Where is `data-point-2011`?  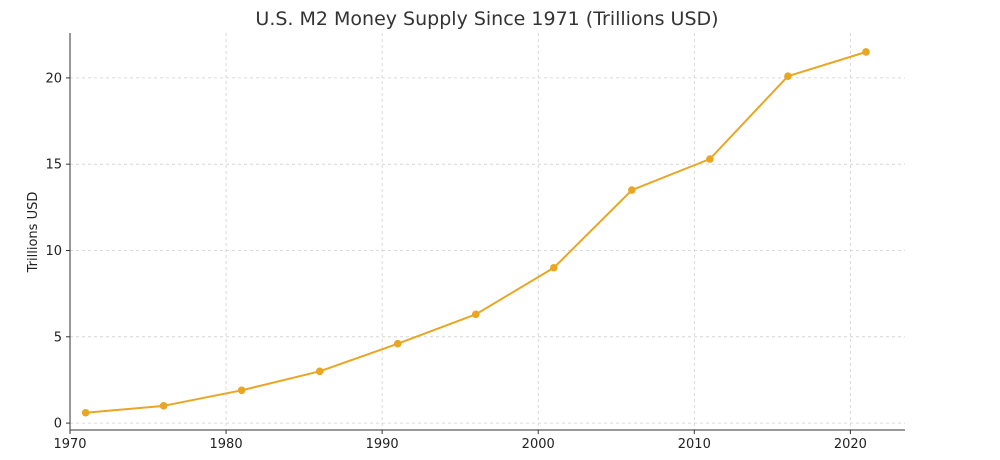 data-point-2011 is located at coordinates (710, 159).